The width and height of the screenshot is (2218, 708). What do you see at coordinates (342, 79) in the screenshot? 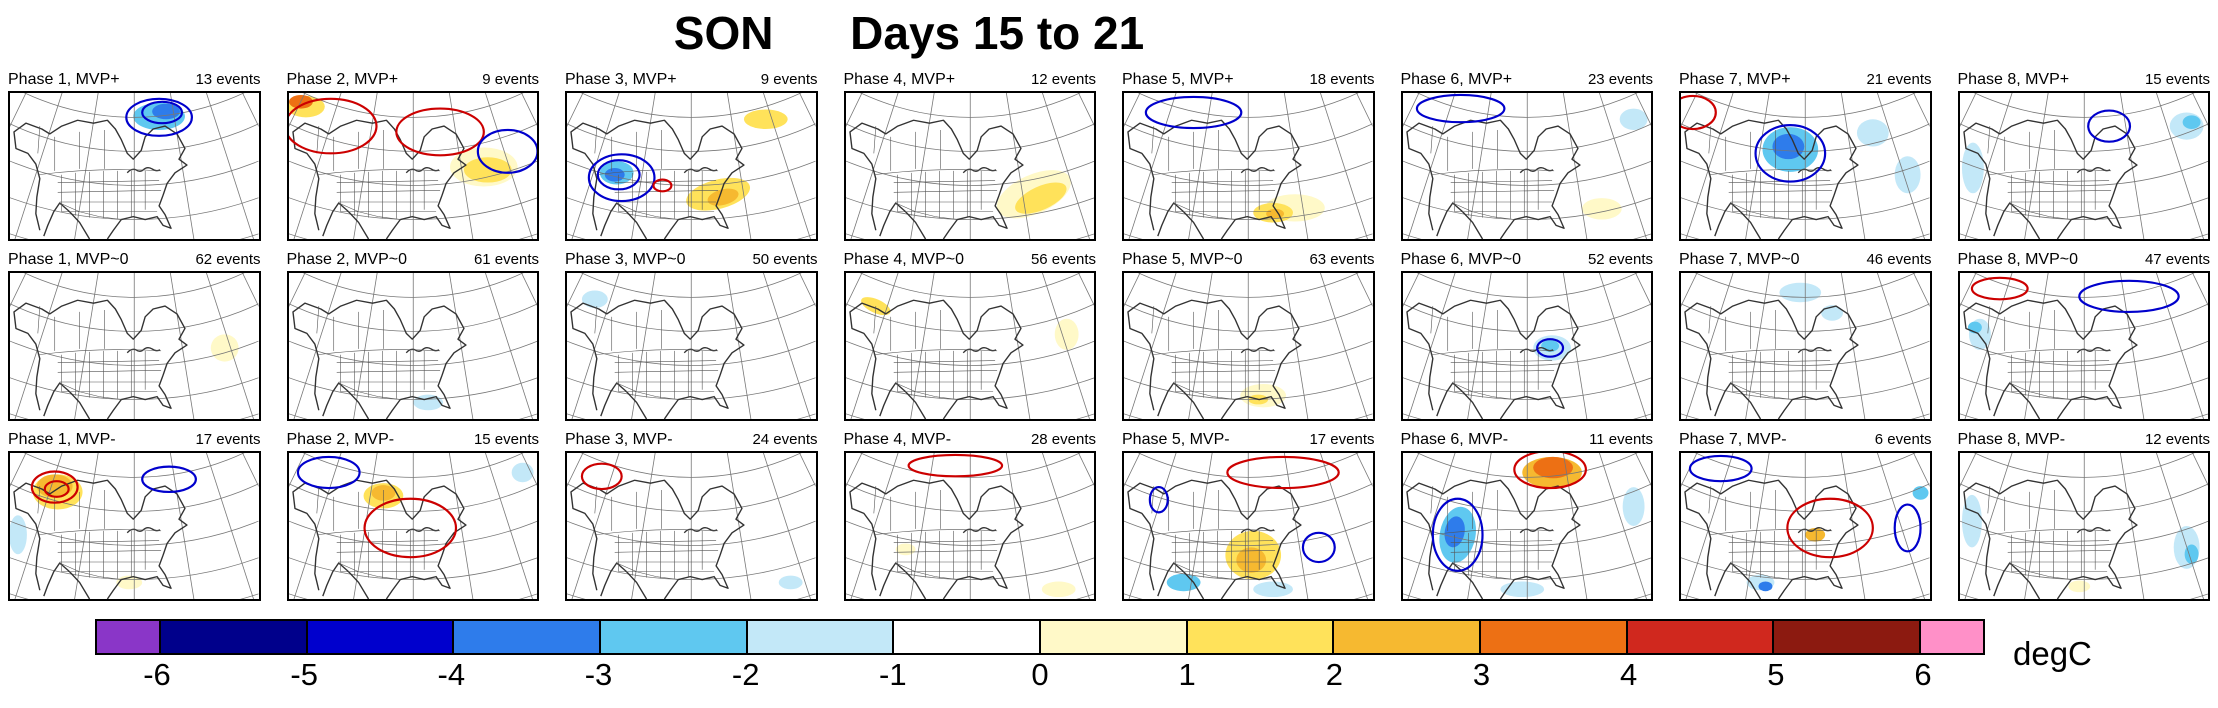
I see `panel-label: Phase 2, MVP+` at bounding box center [342, 79].